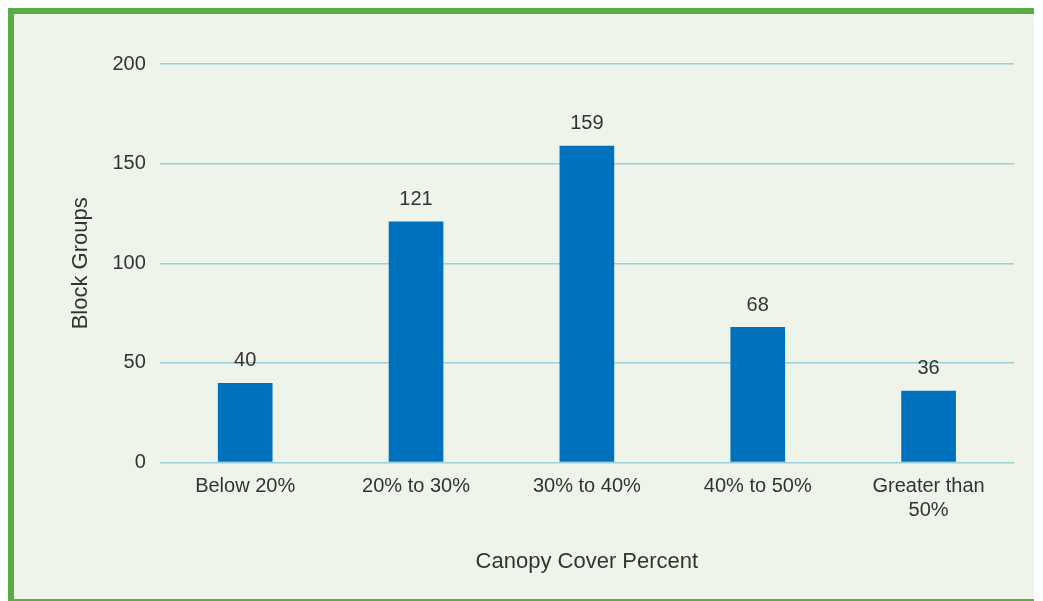  I want to click on x-tick-label: Greater than 50%, so click(928, 497).